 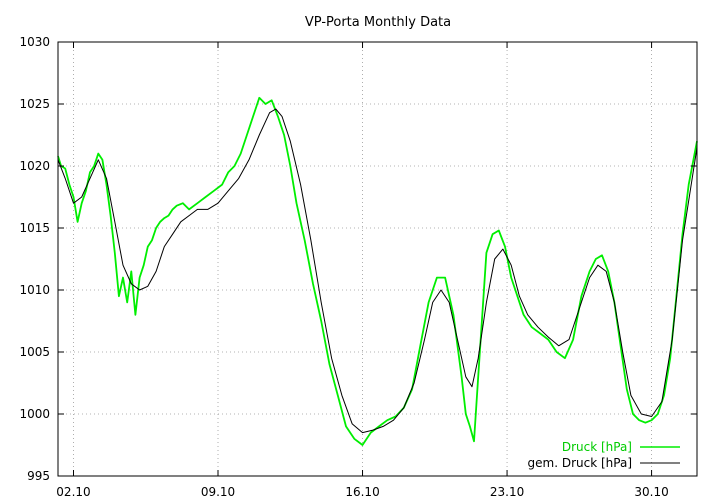 What do you see at coordinates (34, 414) in the screenshot?
I see `y-tick-label: 1000` at bounding box center [34, 414].